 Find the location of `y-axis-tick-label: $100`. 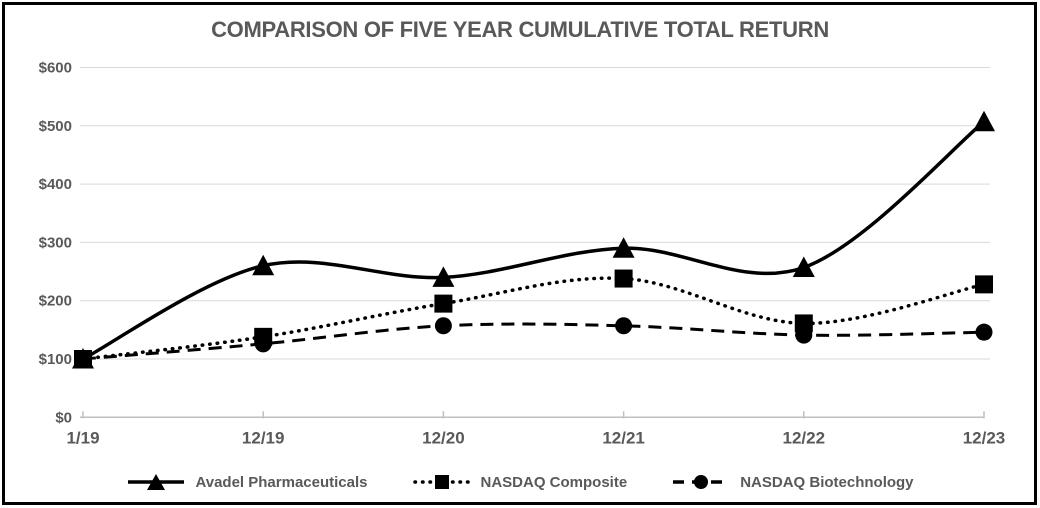

y-axis-tick-label: $100 is located at coordinates (55, 359).